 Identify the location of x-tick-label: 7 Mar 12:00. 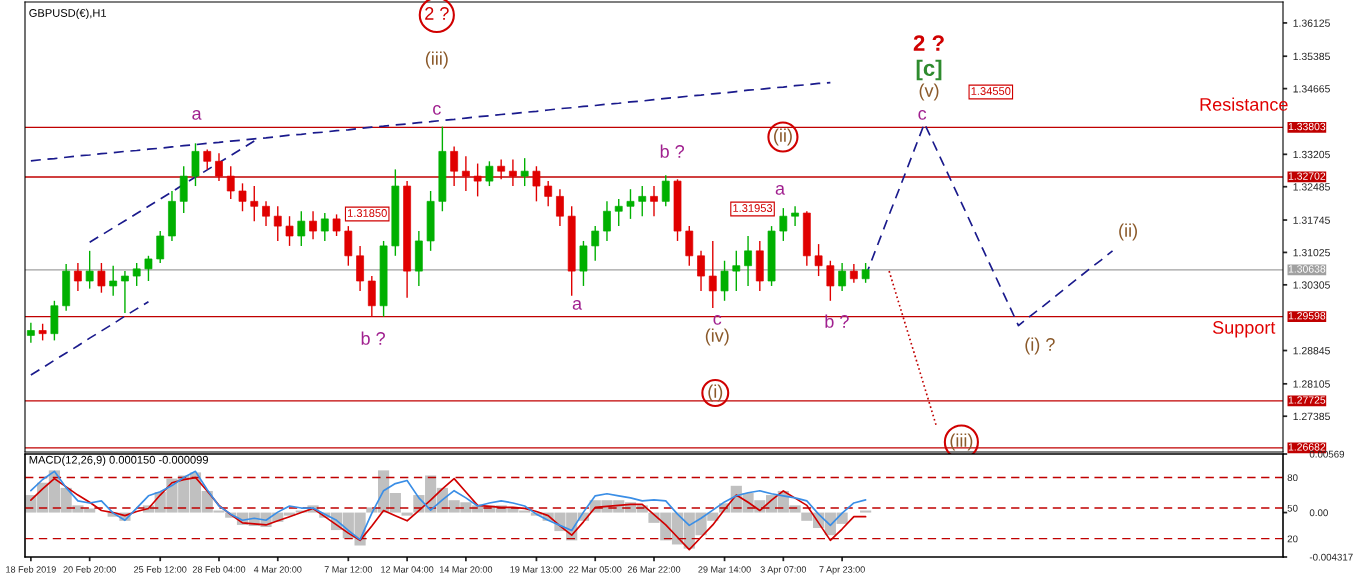
(348, 569).